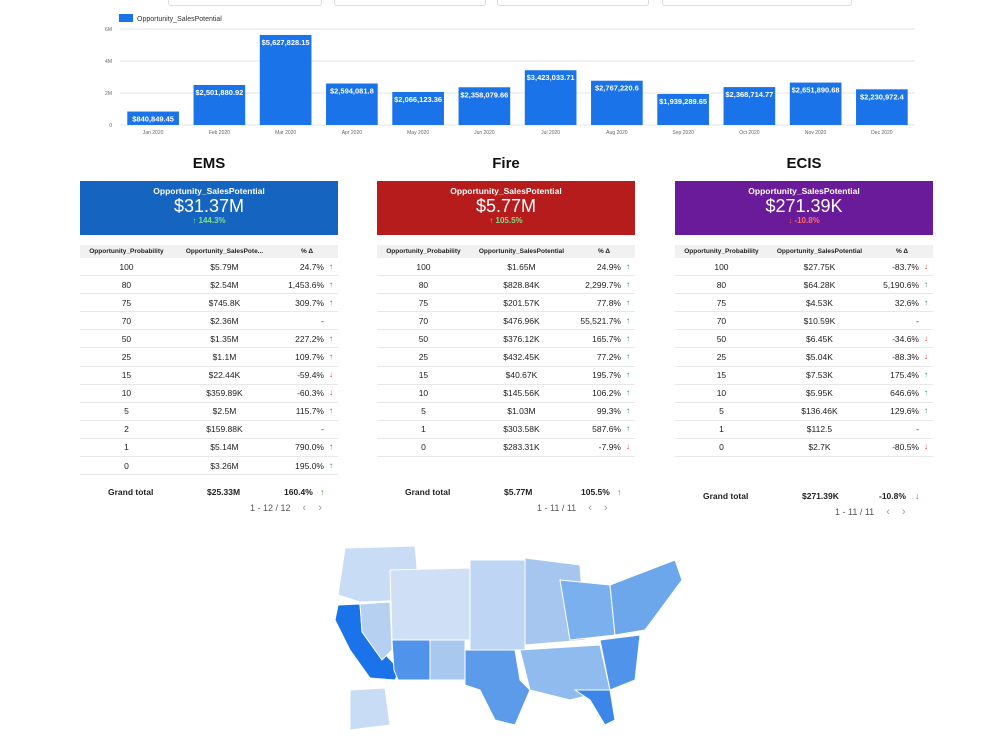 Image resolution: width=1000 pixels, height=750 pixels. Describe the element at coordinates (506, 411) in the screenshot. I see `table-row: 5 $1.03M 99.3% ↑` at that location.